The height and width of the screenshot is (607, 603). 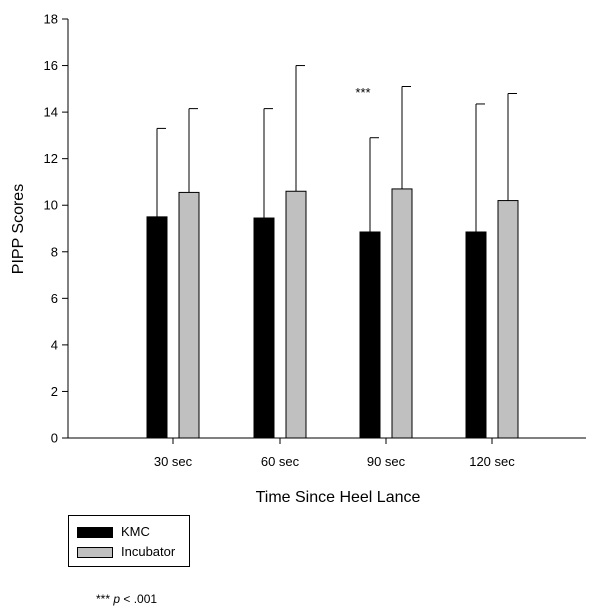 What do you see at coordinates (95, 552) in the screenshot?
I see `legend-swatch-incubator` at bounding box center [95, 552].